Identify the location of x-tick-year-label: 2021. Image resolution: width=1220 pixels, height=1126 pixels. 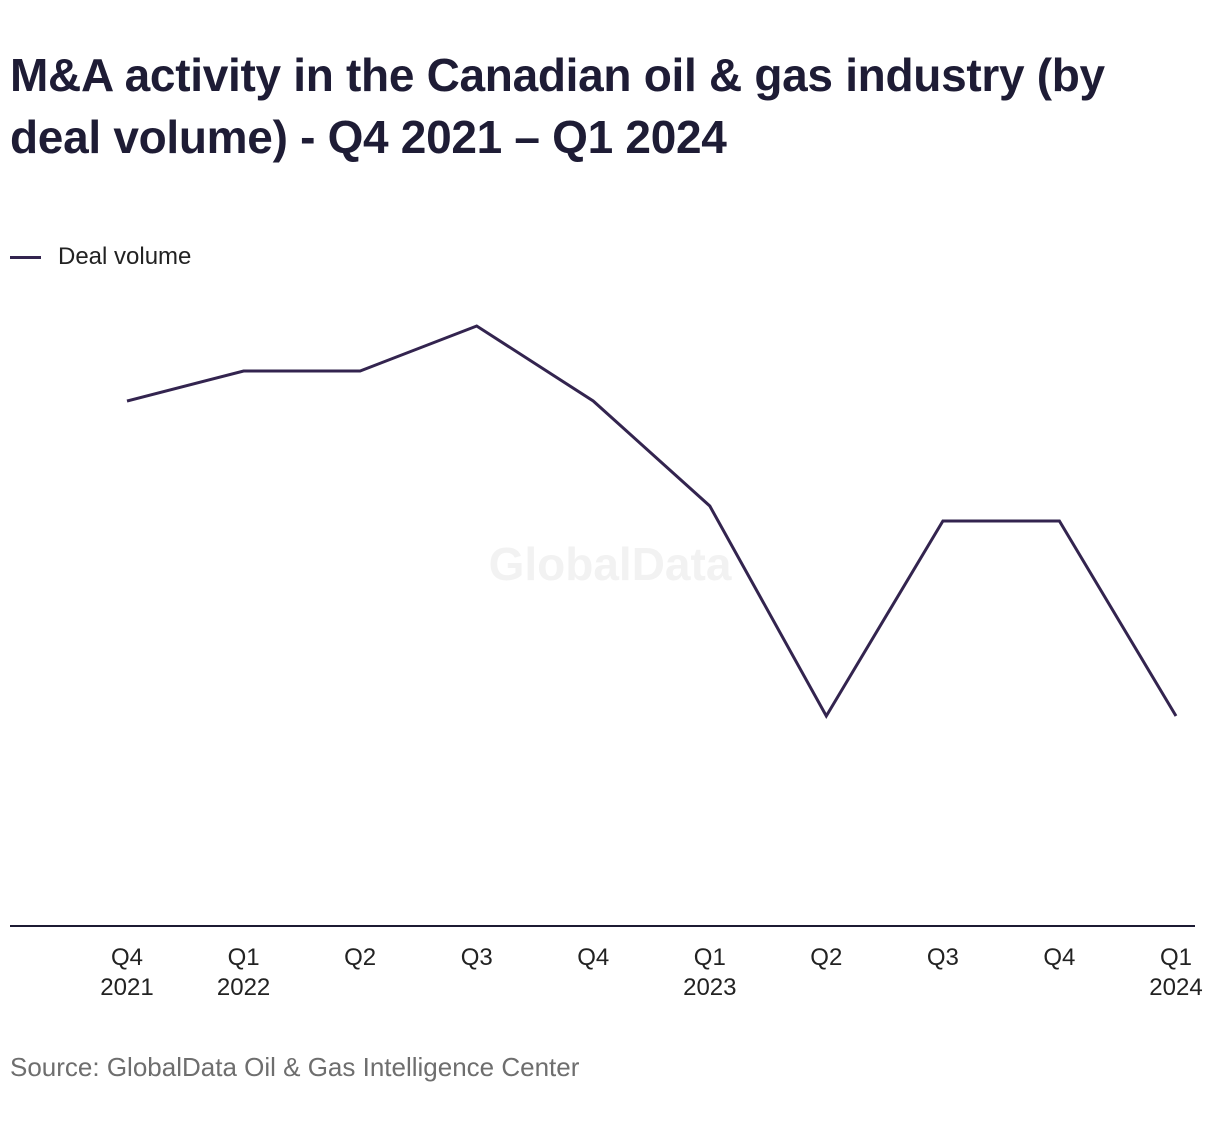
(126, 987).